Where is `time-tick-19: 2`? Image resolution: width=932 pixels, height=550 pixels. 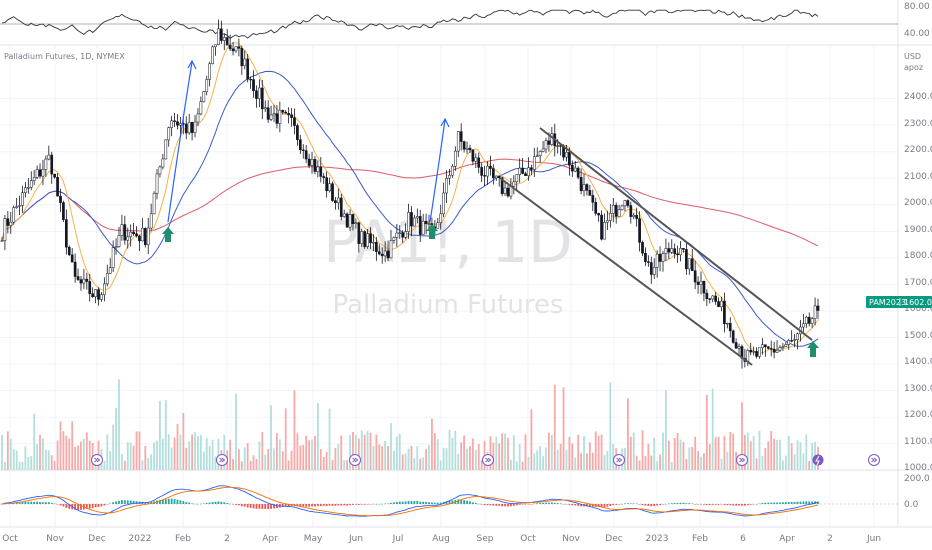
time-tick-19: 2 is located at coordinates (830, 539).